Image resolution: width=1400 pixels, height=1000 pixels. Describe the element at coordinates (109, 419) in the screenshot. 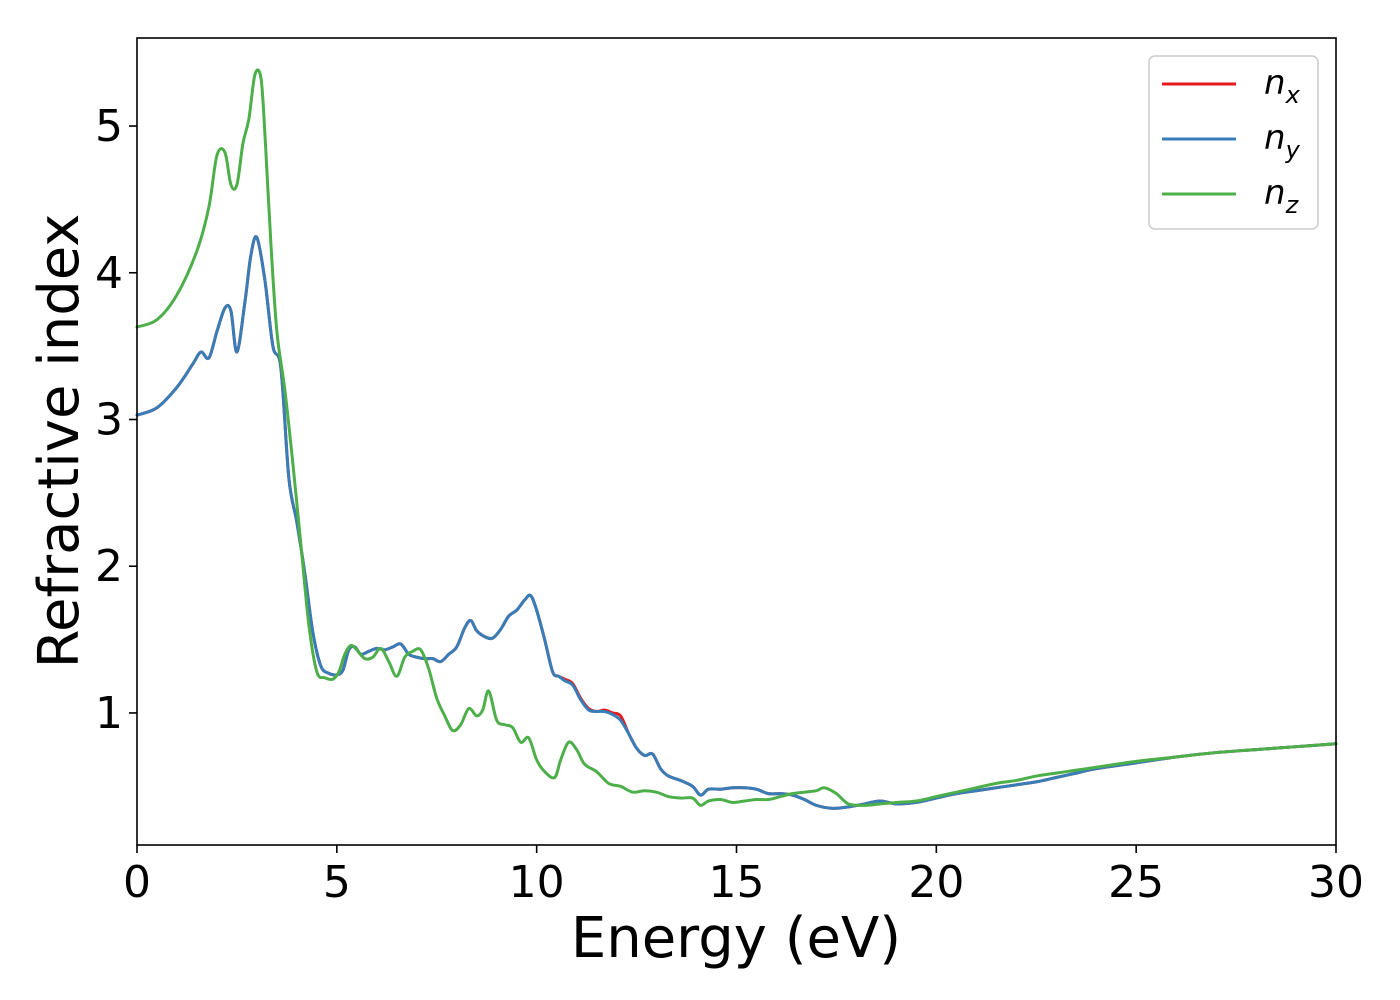

I see `y-tick-label: 3` at that location.